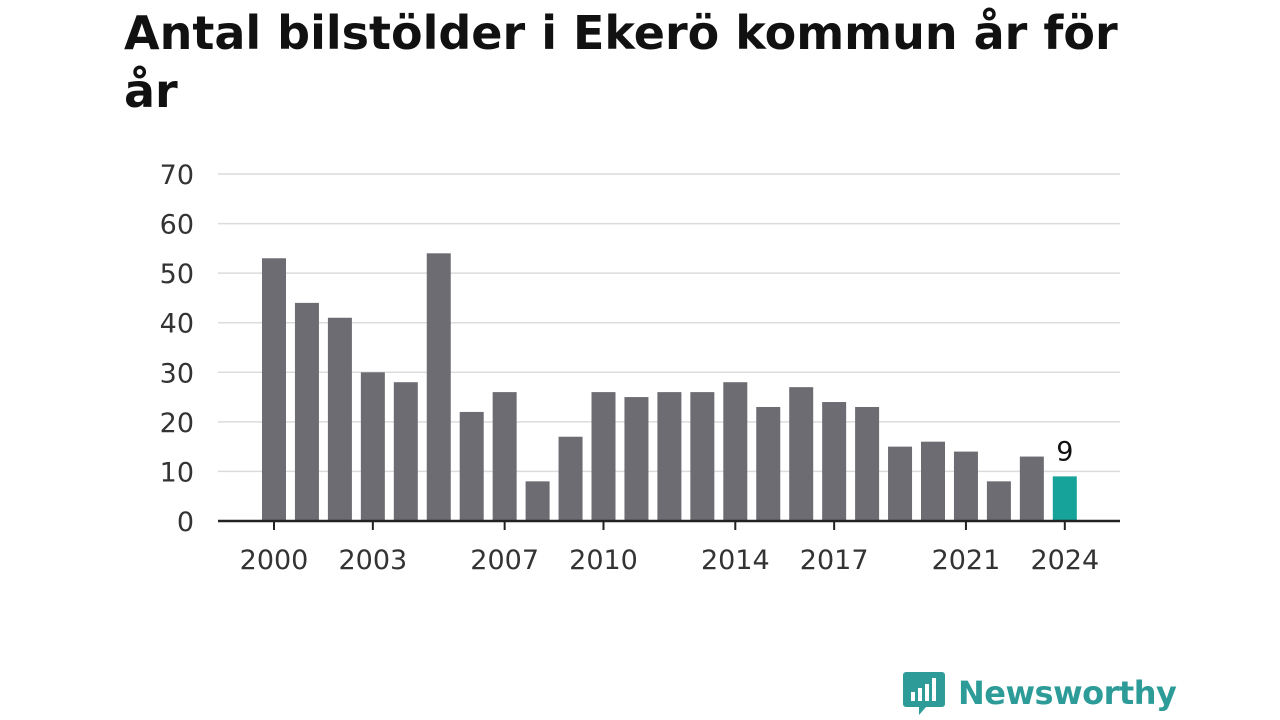  I want to click on y-tick-label: 20, so click(177, 423).